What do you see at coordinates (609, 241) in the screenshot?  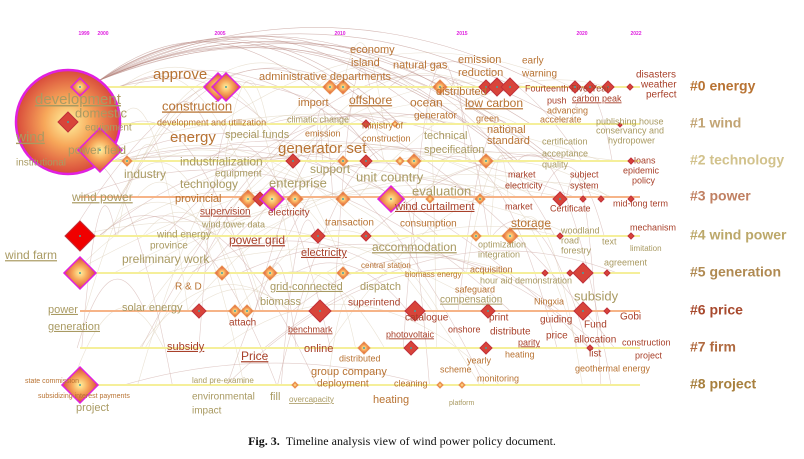 I see `keyword-label: text` at bounding box center [609, 241].